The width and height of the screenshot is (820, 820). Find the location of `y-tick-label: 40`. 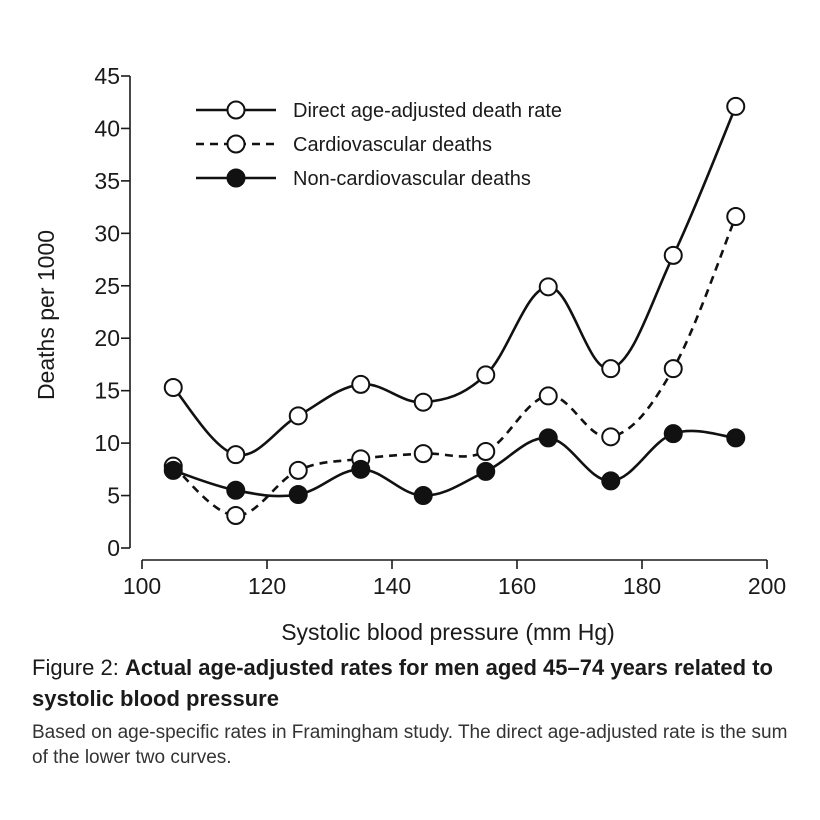

y-tick-label: 40 is located at coordinates (107, 128).